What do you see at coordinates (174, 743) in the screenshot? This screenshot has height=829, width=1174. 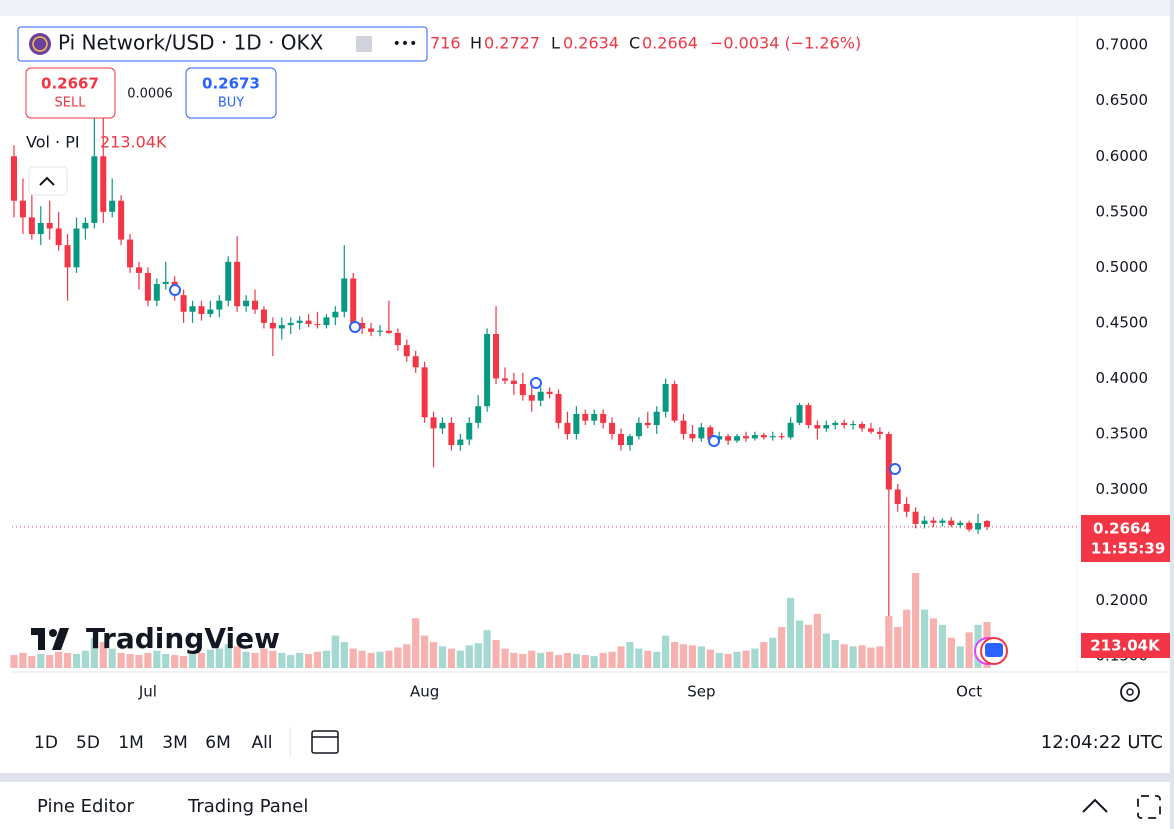 I see `range-button: 3M` at bounding box center [174, 743].